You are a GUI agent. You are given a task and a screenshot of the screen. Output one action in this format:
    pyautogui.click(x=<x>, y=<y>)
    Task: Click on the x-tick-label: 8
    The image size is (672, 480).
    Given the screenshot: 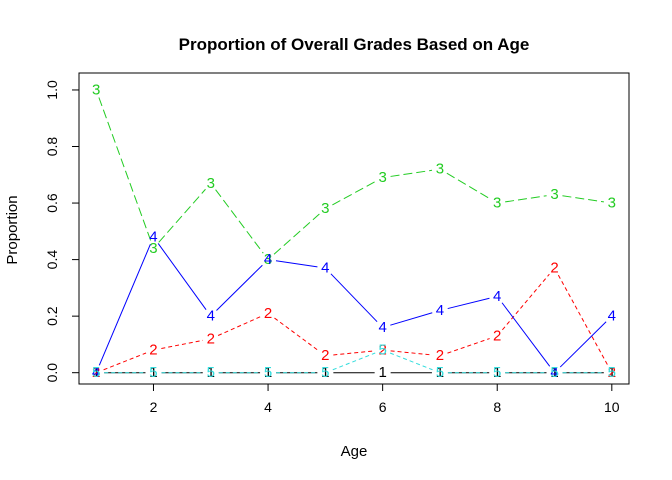 What is the action you would take?
    pyautogui.click(x=497, y=407)
    